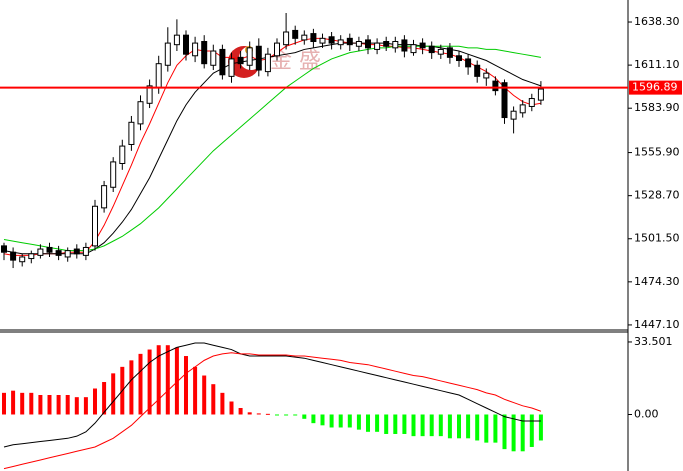  What do you see at coordinates (655, 87) in the screenshot?
I see `price-label-box` at bounding box center [655, 87].